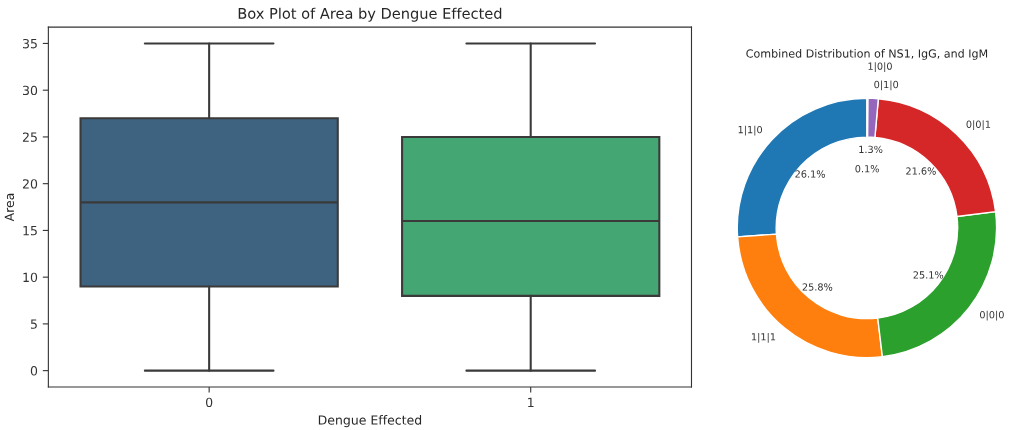  I want to click on y-tick-label: 30, so click(30, 90).